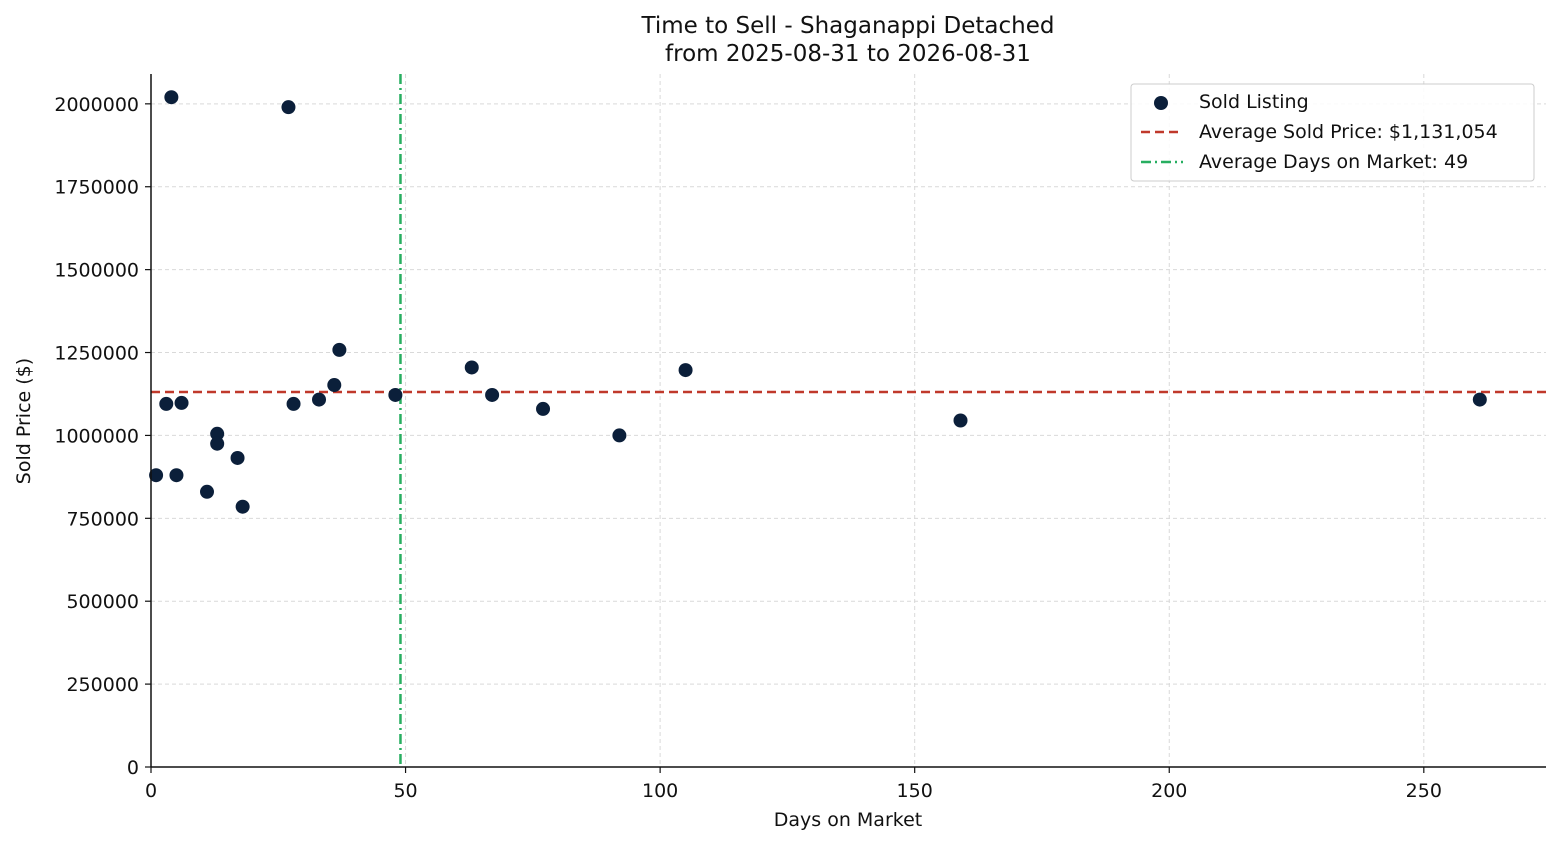 Image resolution: width=1560 pixels, height=845 pixels. I want to click on y-tick-label: 2000000, so click(96, 105).